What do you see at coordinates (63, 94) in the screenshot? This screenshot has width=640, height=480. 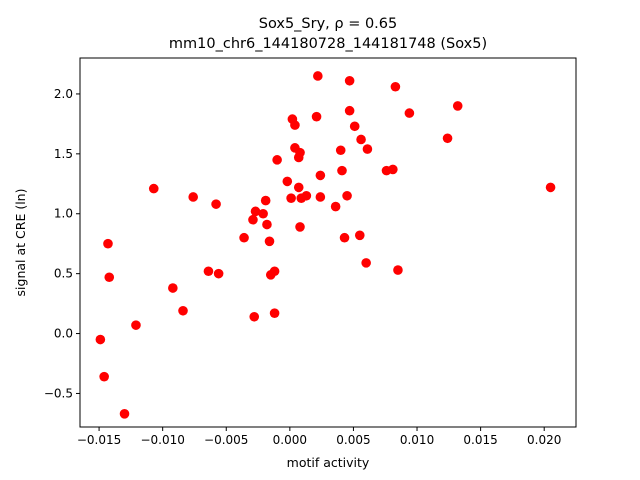 I see `y-tick-label: 2.0` at bounding box center [63, 94].